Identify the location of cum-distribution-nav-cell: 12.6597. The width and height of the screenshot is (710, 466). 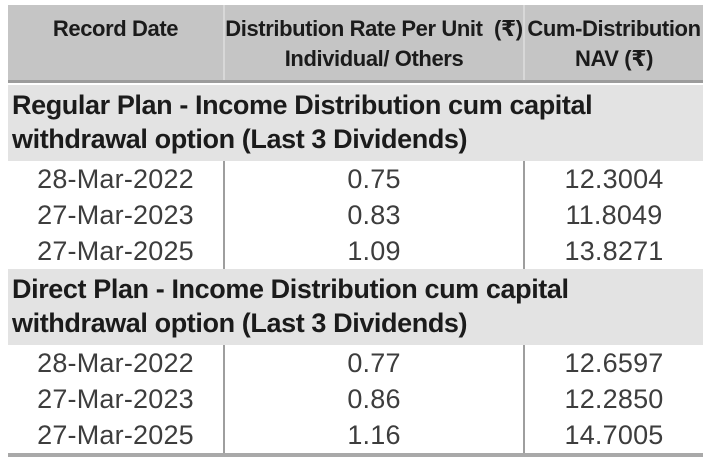
(613, 363).